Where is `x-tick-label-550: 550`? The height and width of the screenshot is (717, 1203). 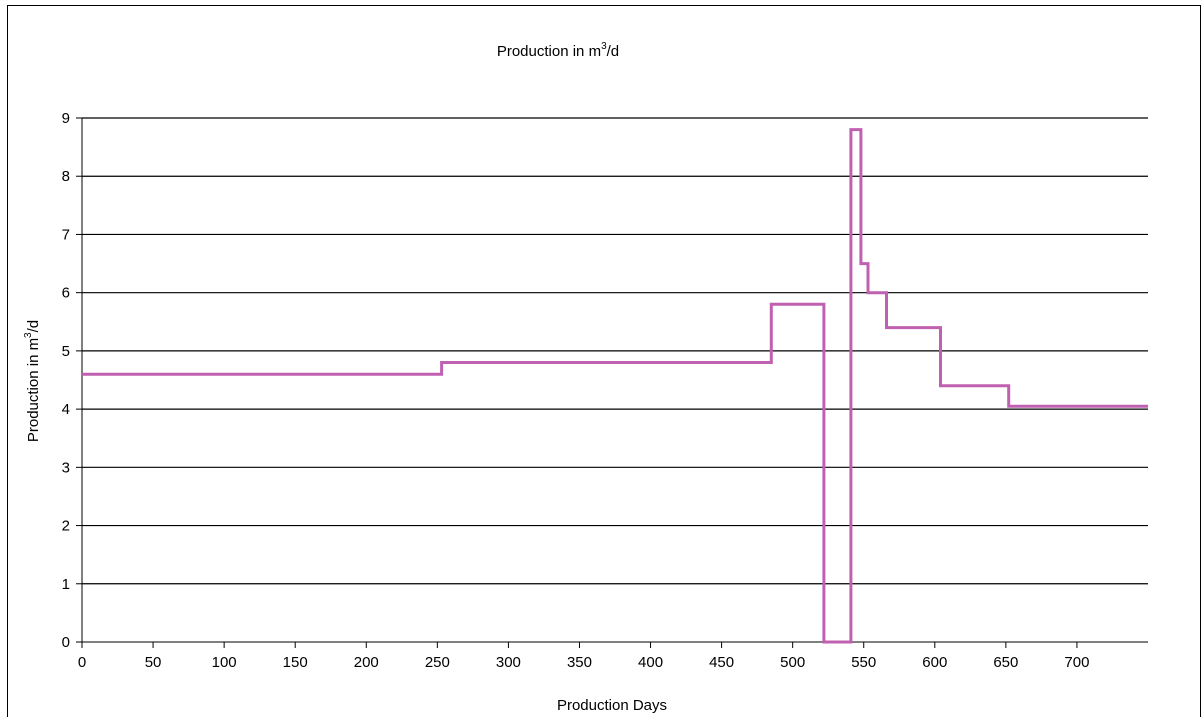
x-tick-label-550: 550 is located at coordinates (863, 662).